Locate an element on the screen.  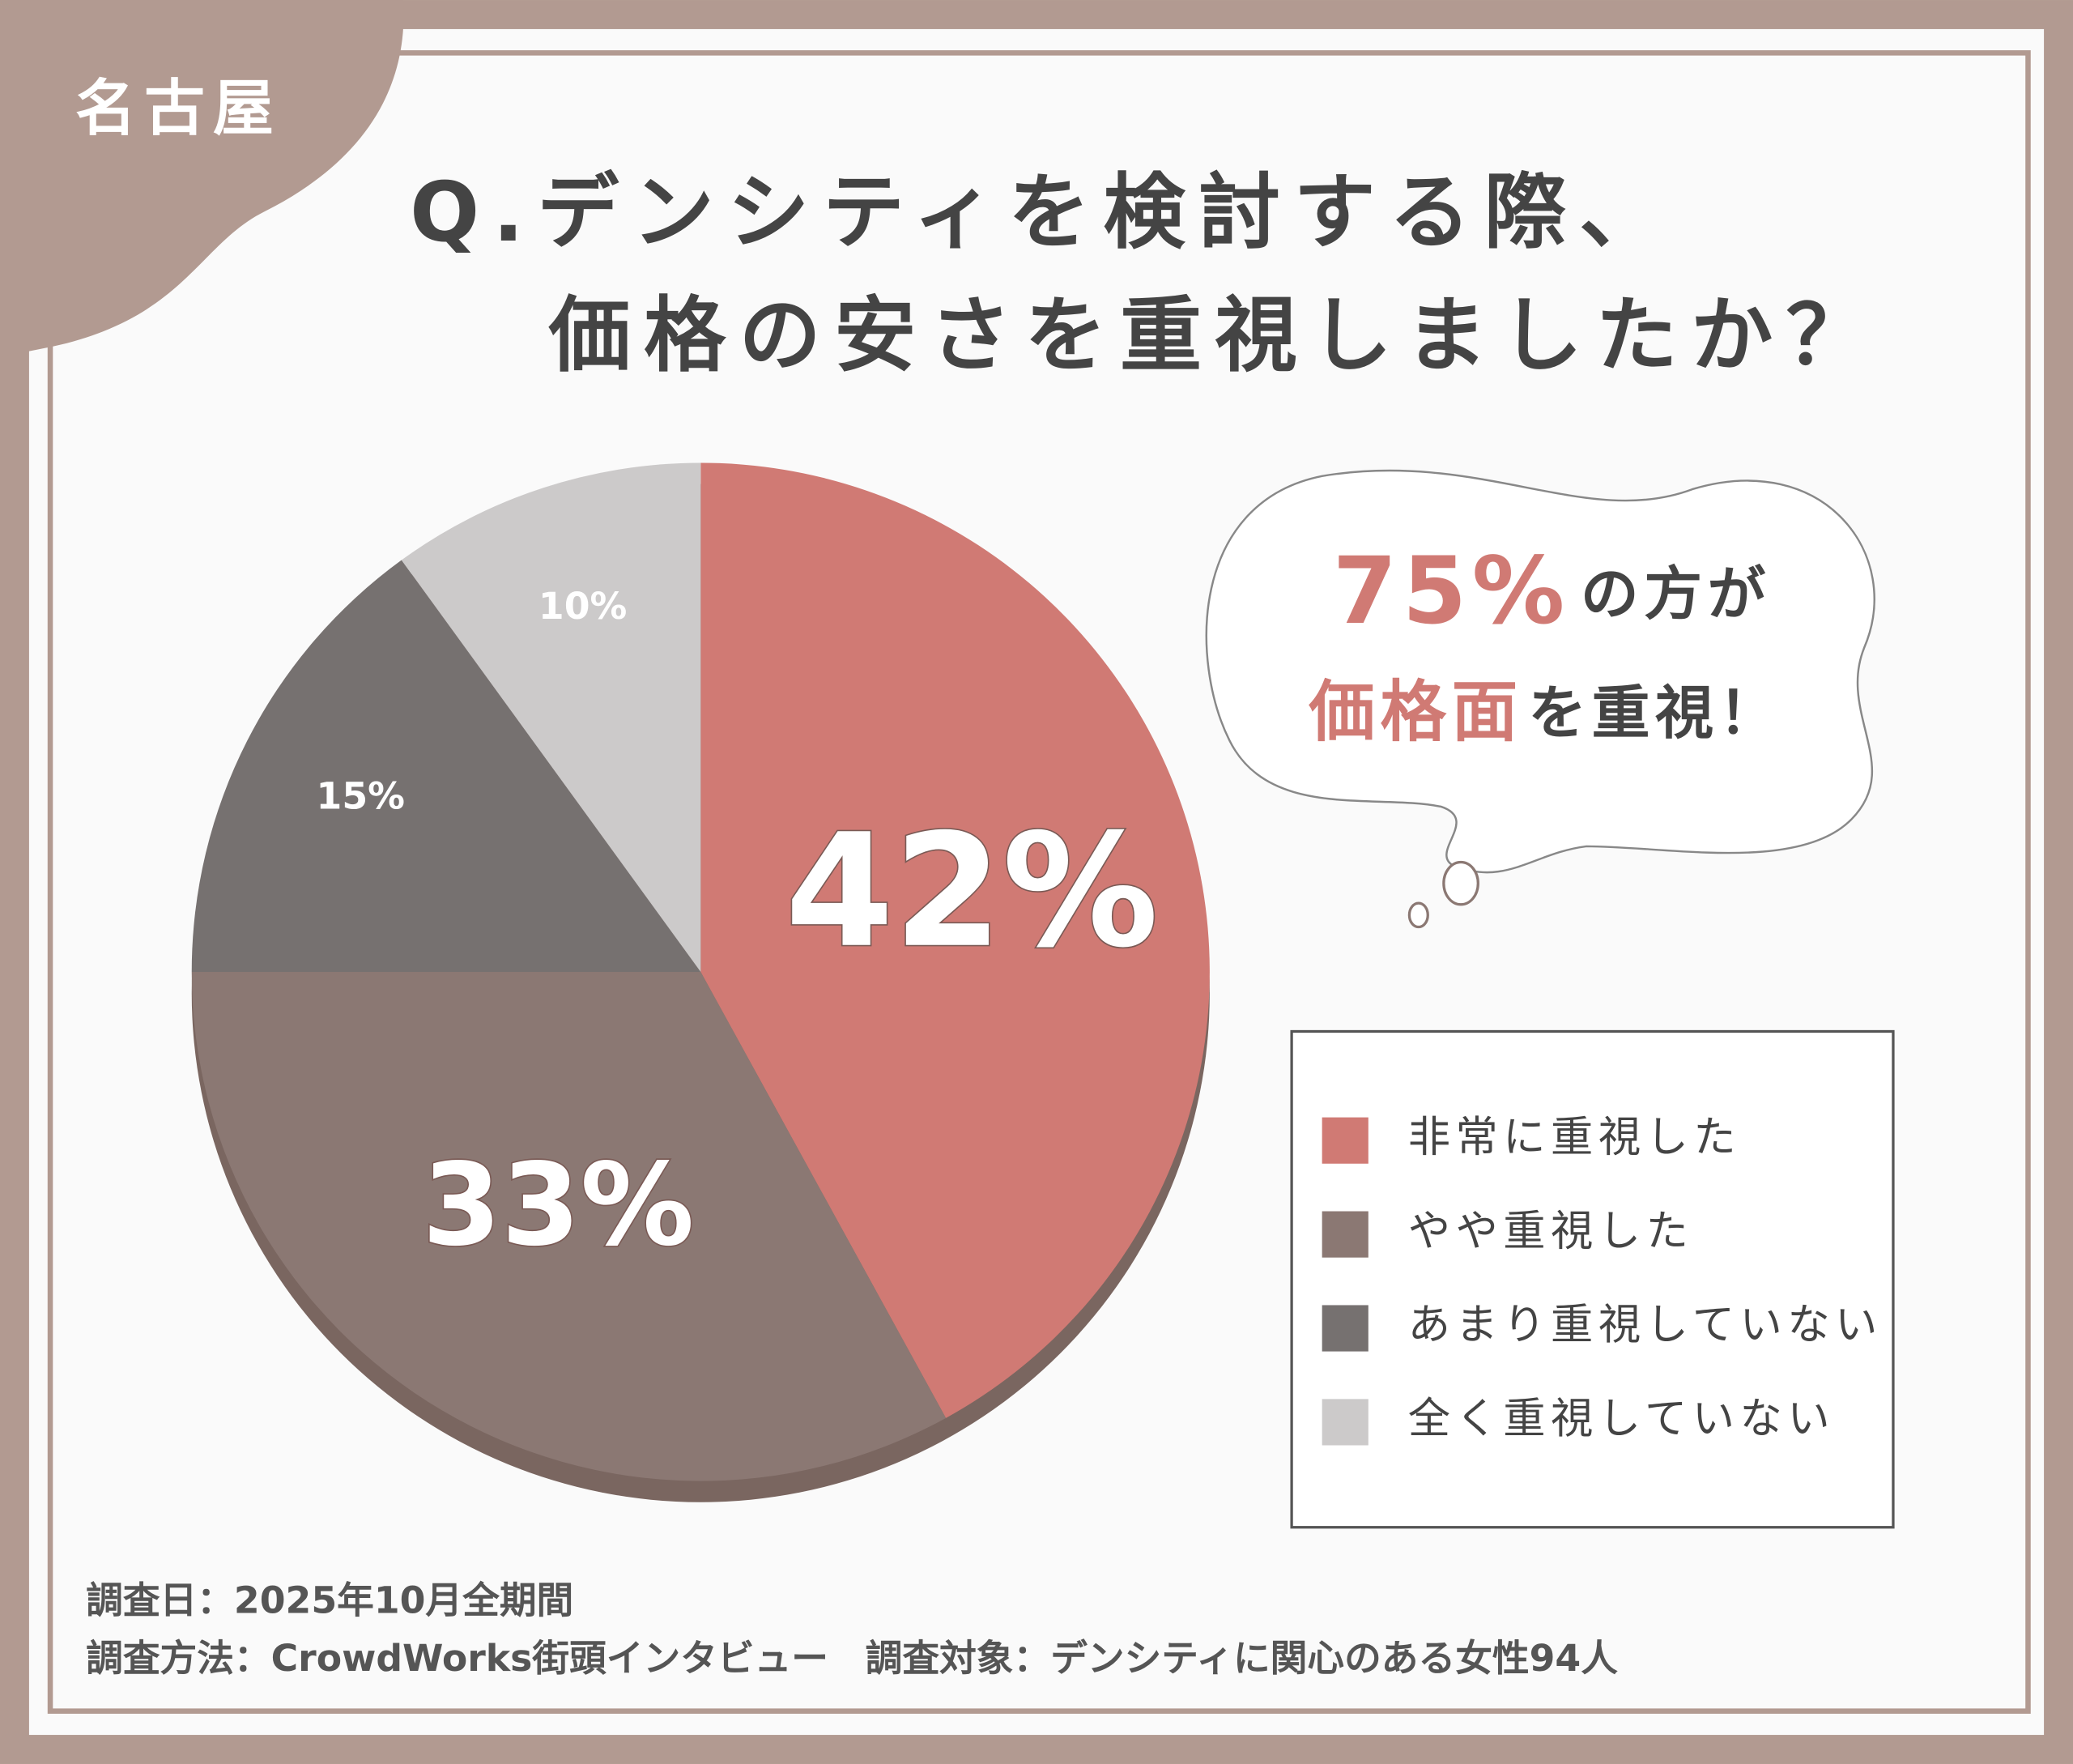
legend-label: やや重視した is located at coordinates (1551, 1231).